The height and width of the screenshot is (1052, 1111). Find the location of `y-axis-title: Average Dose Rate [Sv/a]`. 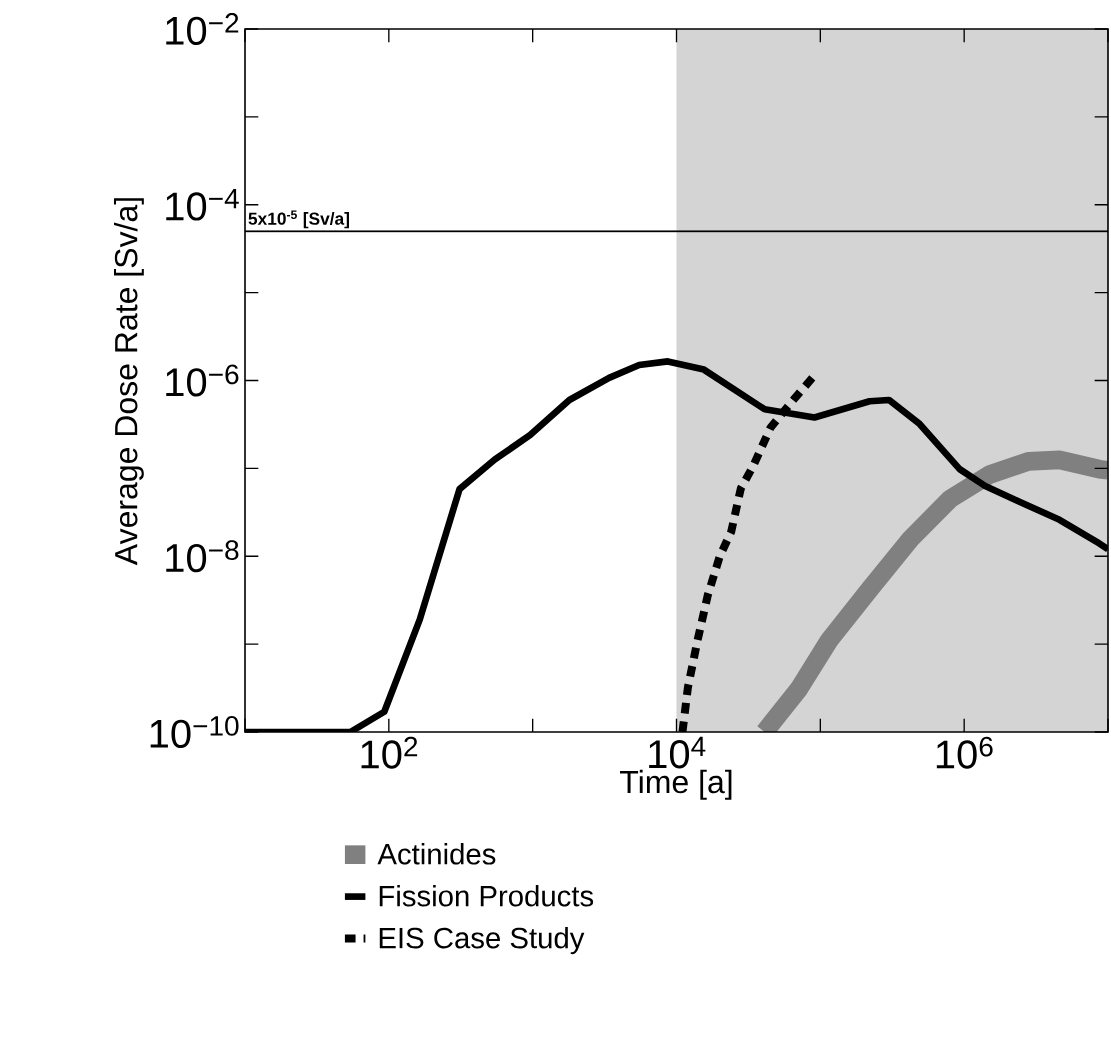

y-axis-title: Average Dose Rate [Sv/a] is located at coordinates (128, 382).